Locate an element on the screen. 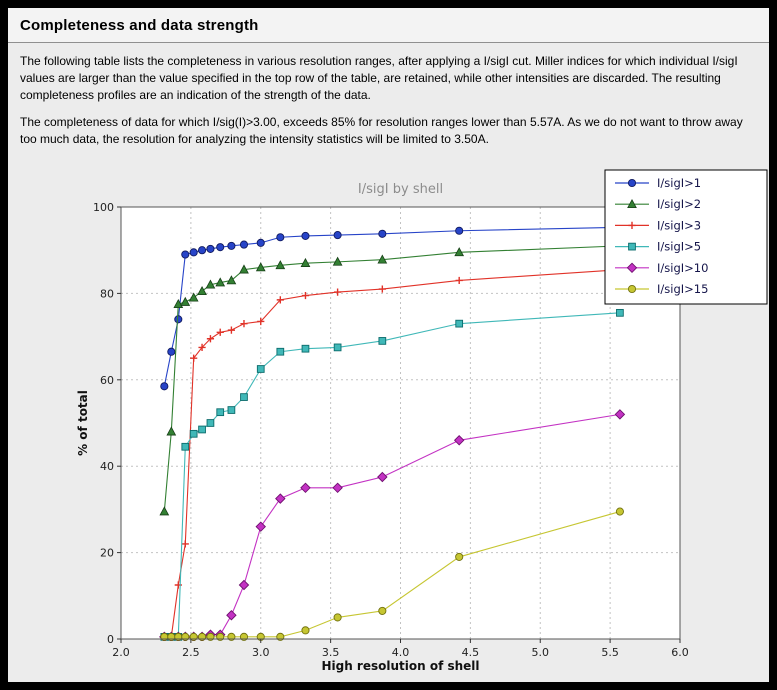  svg-text: 2.5 is located at coordinates (191, 652).